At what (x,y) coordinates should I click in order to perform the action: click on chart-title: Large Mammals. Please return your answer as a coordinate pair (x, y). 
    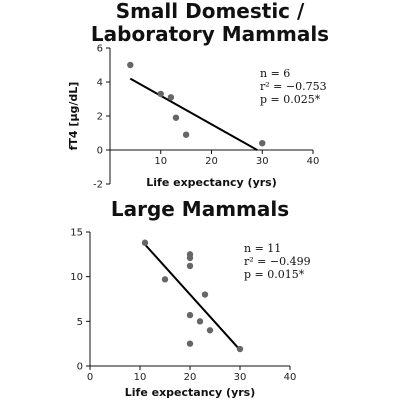
    Looking at the image, I should click on (200, 209).